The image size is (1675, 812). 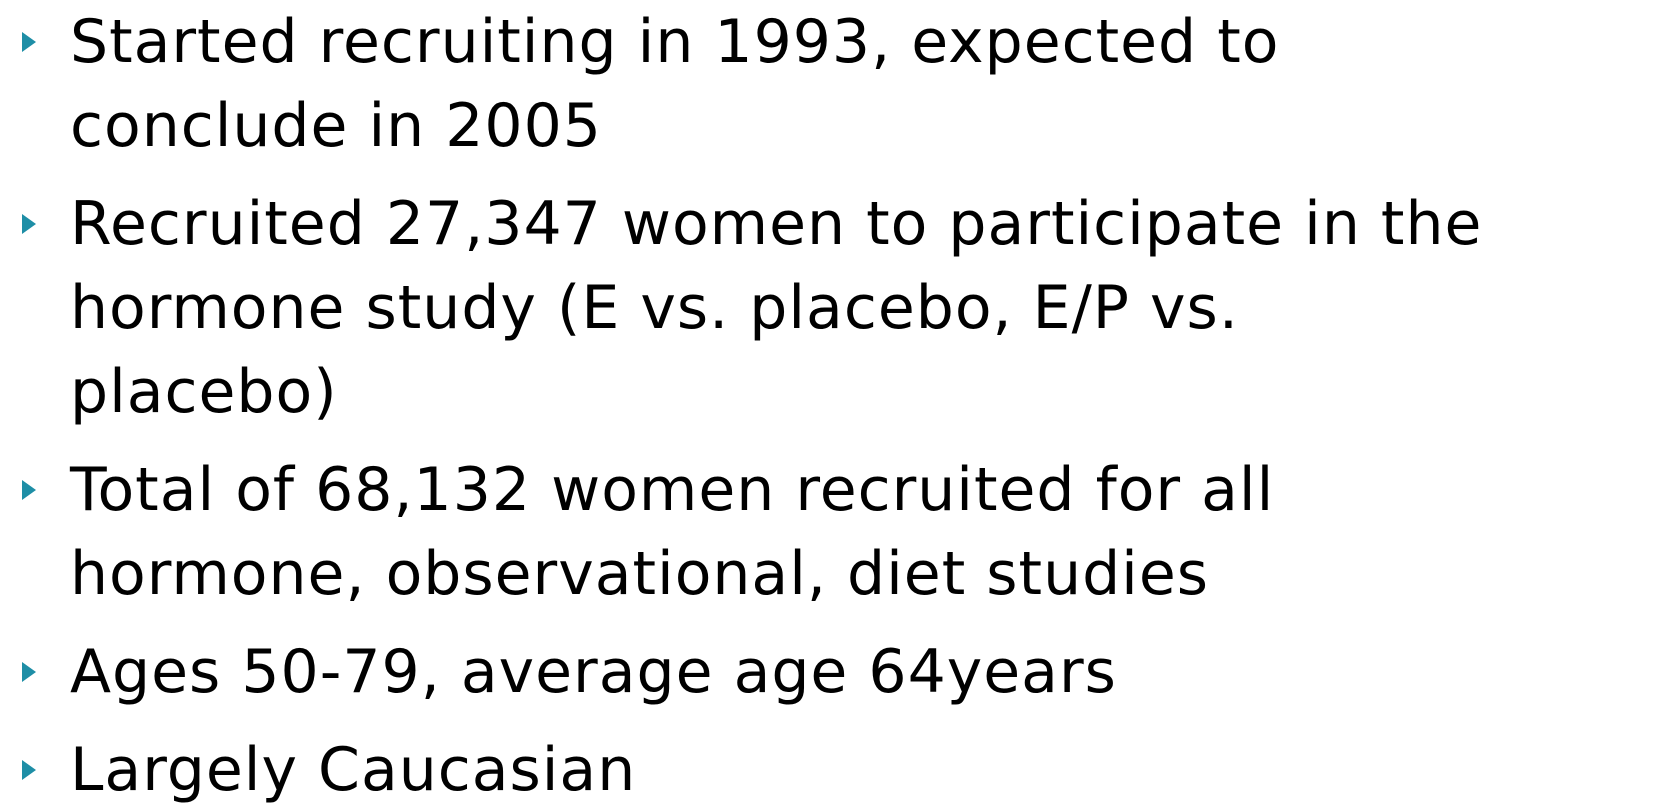 I want to click on bullet-text: conclude in 2005, so click(x=336, y=126).